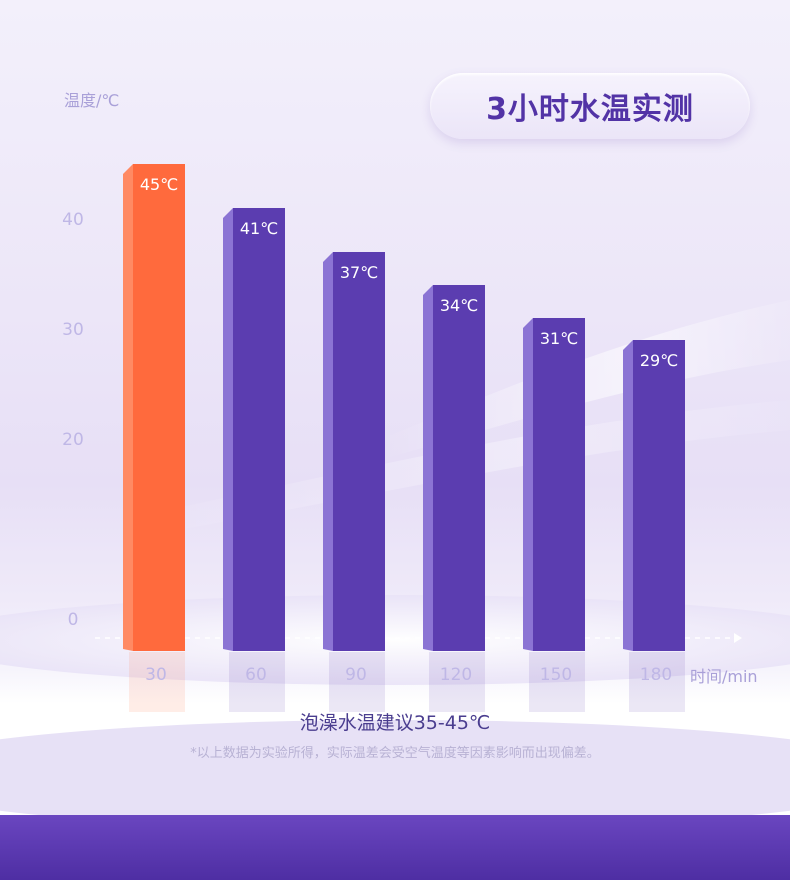 Image resolution: width=790 pixels, height=880 pixels. What do you see at coordinates (456, 675) in the screenshot?
I see `x-tick-label: 120` at bounding box center [456, 675].